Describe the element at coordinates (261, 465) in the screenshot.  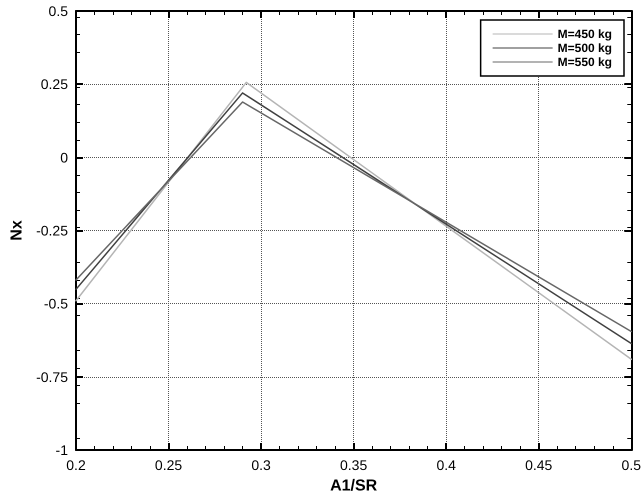
I see `x-tick-label: 0.3` at that location.